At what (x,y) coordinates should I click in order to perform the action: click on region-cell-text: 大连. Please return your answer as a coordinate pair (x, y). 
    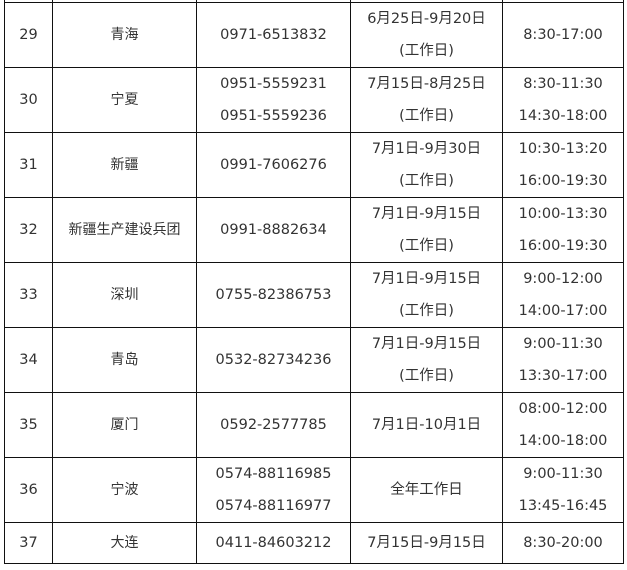
    Looking at the image, I should click on (124, 543).